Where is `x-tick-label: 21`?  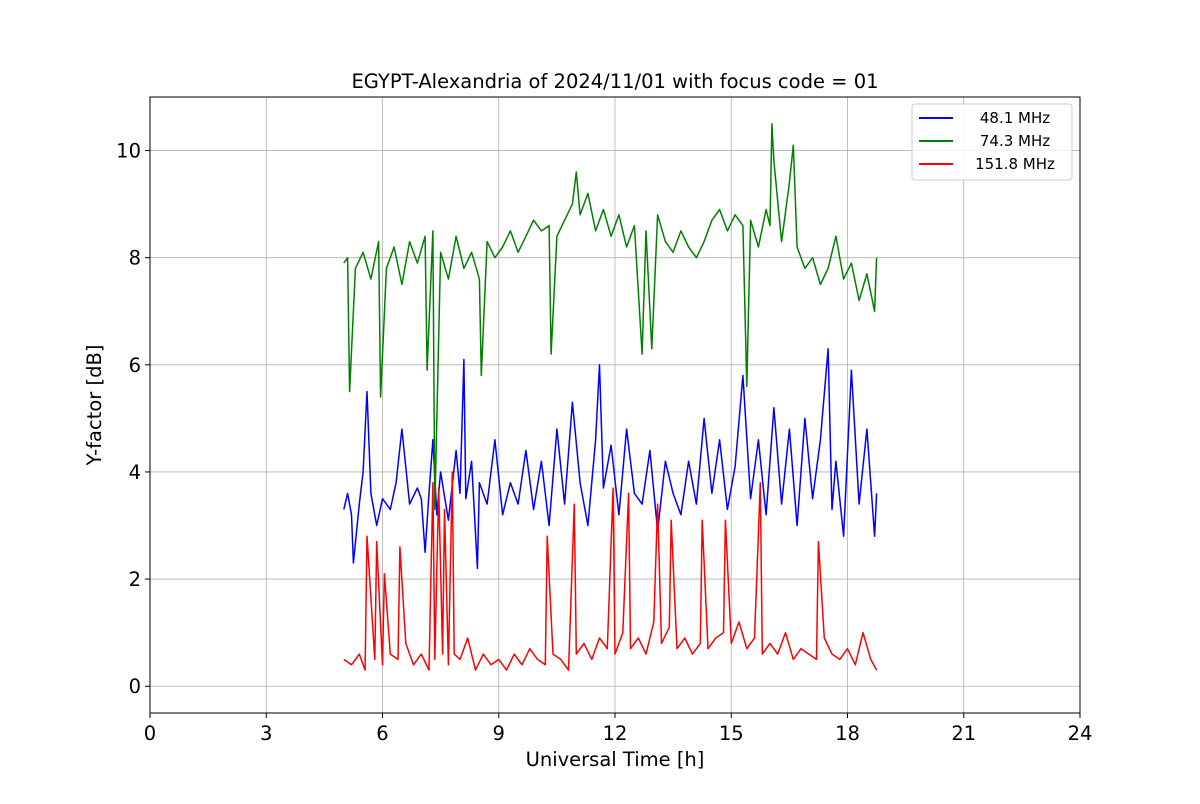
x-tick-label: 21 is located at coordinates (963, 733).